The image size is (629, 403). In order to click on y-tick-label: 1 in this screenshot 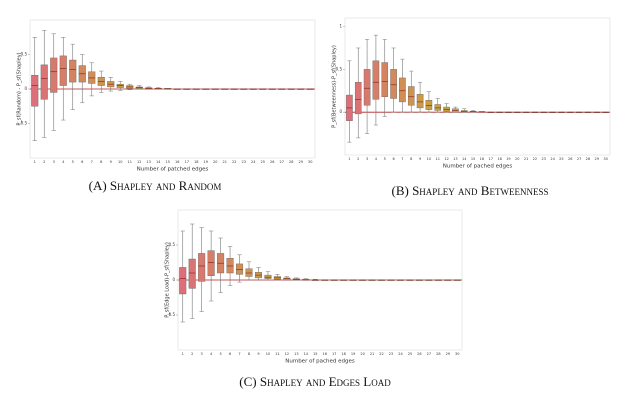, I will do `click(340, 26)`.